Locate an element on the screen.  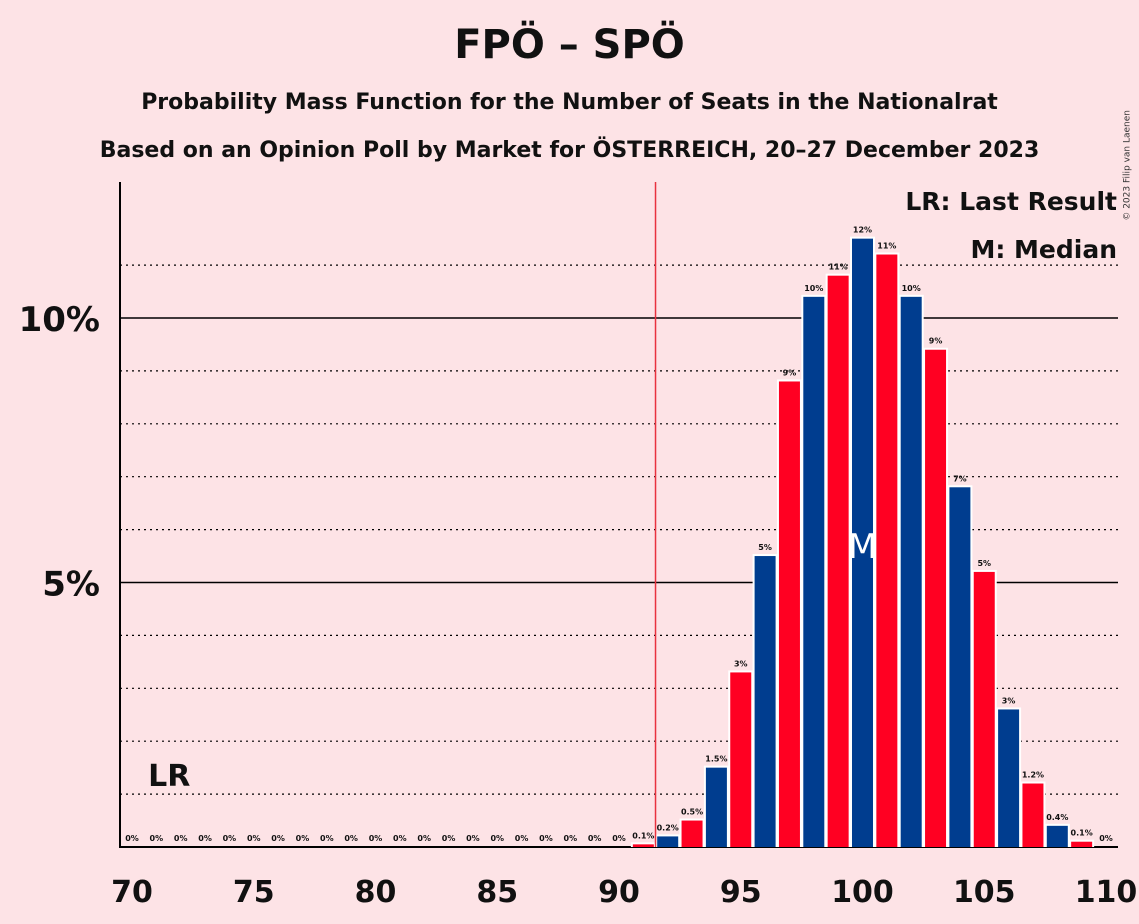
median-marker: M is located at coordinates (862, 547).